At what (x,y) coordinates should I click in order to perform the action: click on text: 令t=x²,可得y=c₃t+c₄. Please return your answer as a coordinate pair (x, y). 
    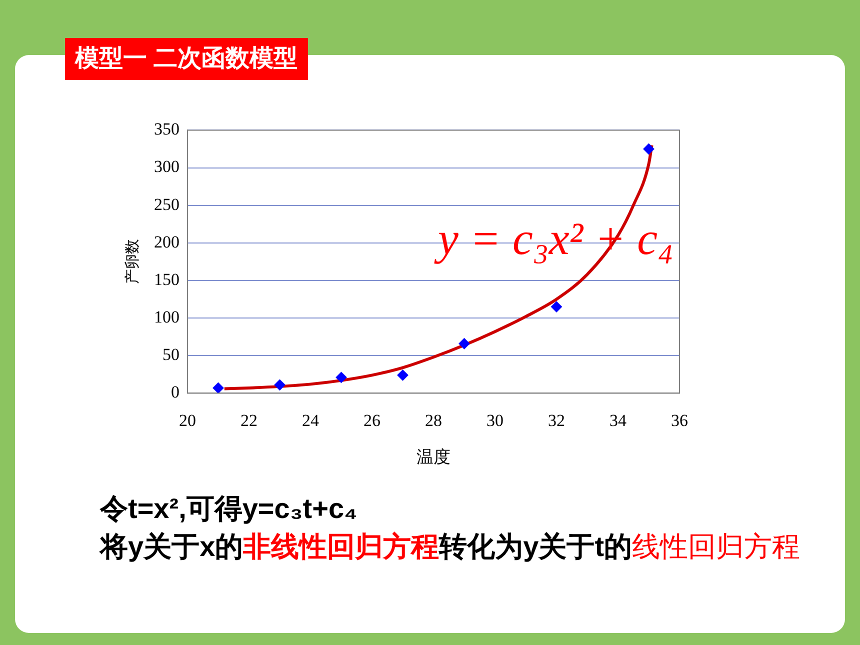
    Looking at the image, I should click on (229, 509).